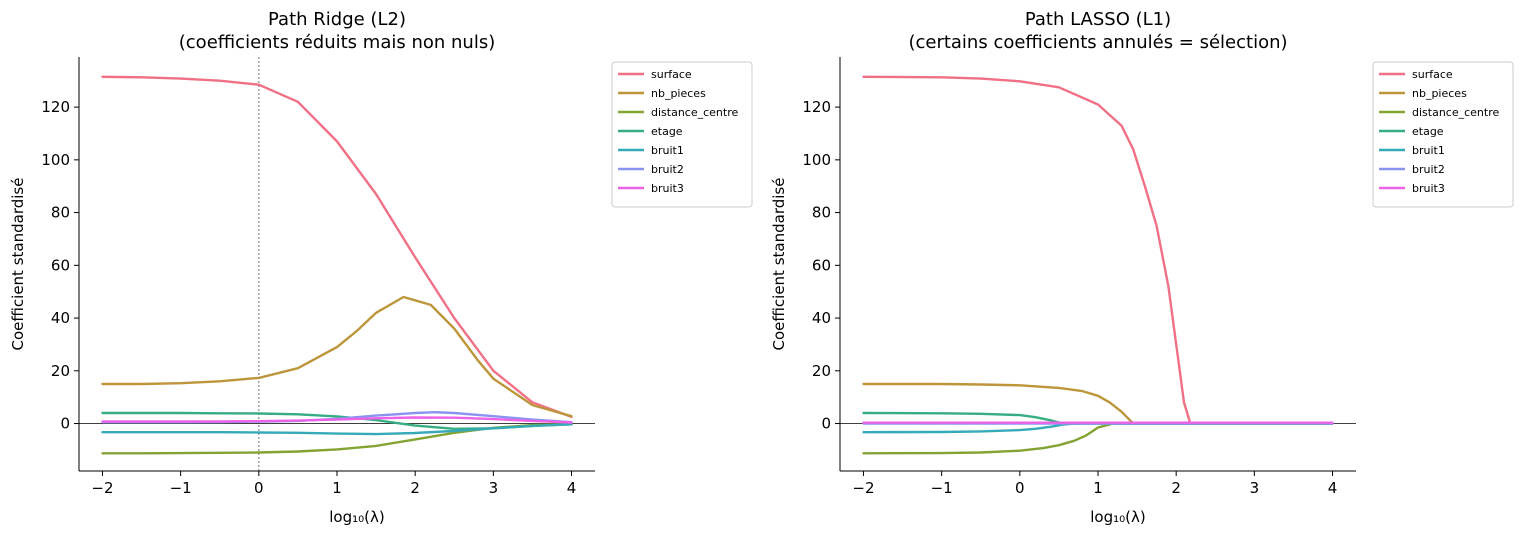  I want to click on series-line-bruit1, so click(337, 429).